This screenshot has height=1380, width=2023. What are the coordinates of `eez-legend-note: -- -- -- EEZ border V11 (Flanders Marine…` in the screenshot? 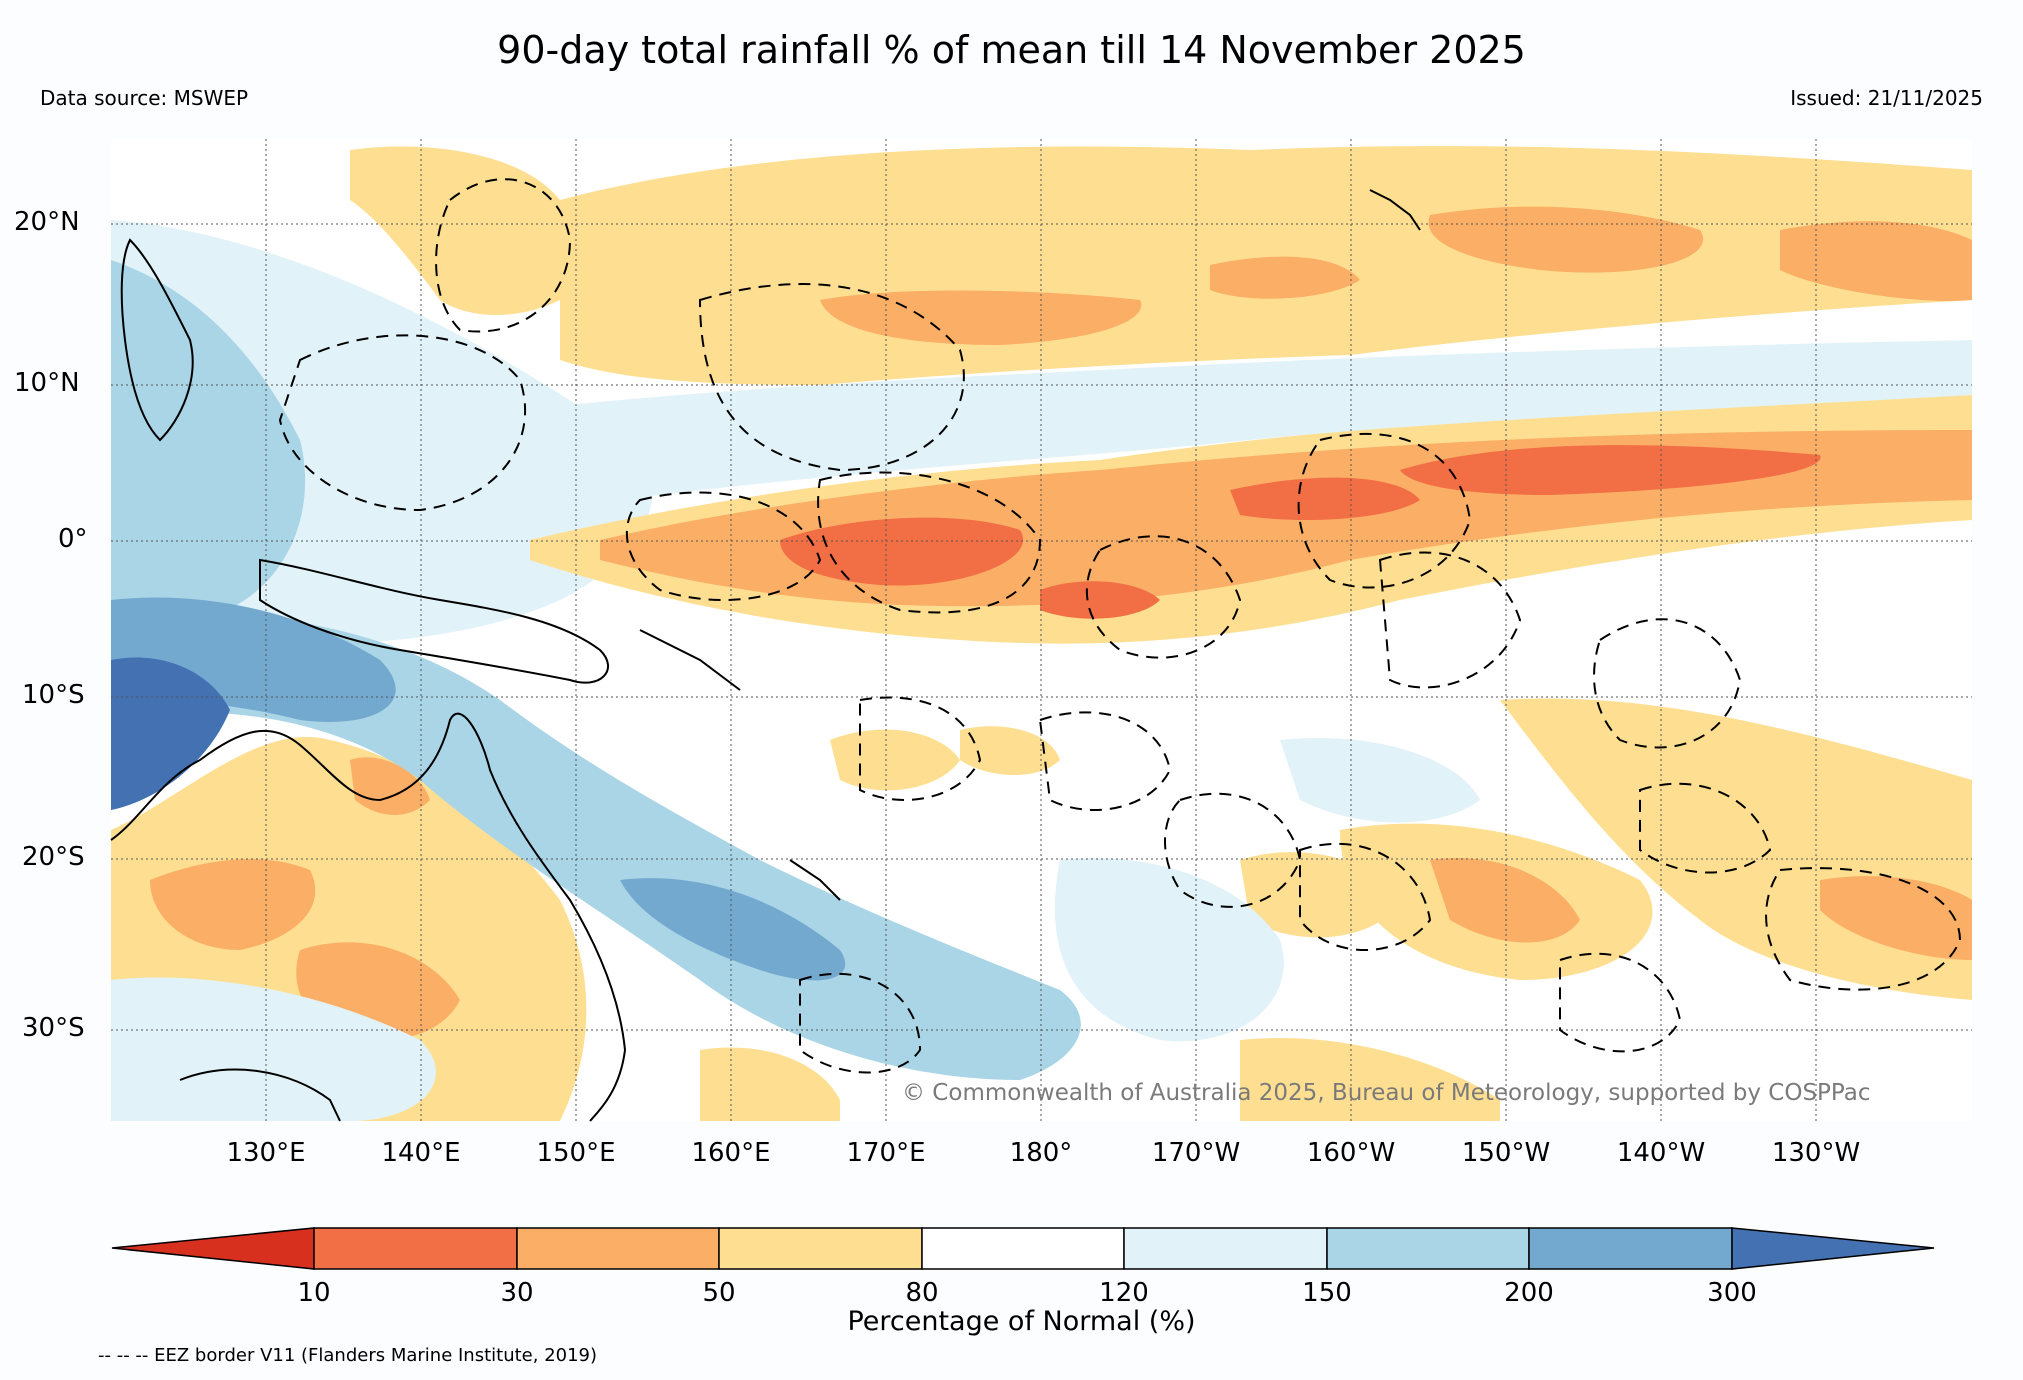 It's located at (348, 1355).